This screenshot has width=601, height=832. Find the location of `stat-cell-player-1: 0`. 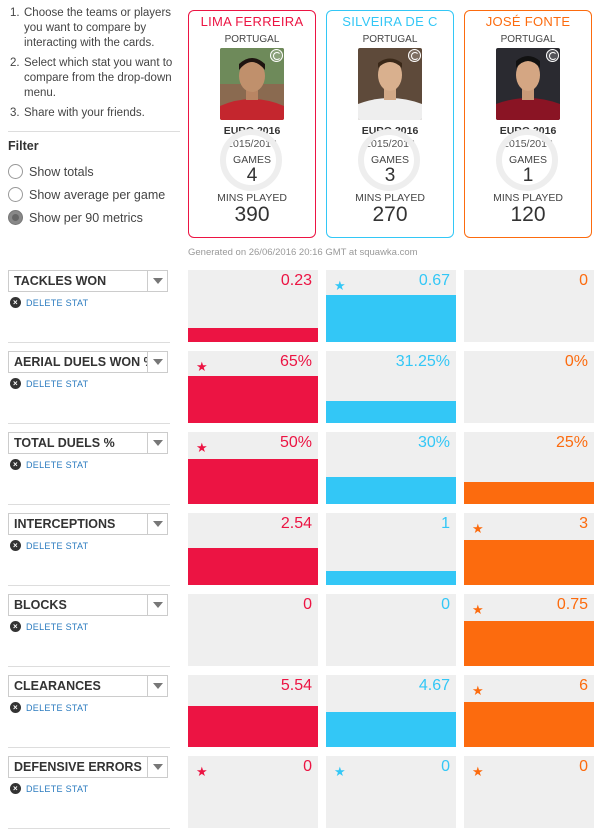

stat-cell-player-1: 0 is located at coordinates (253, 630).